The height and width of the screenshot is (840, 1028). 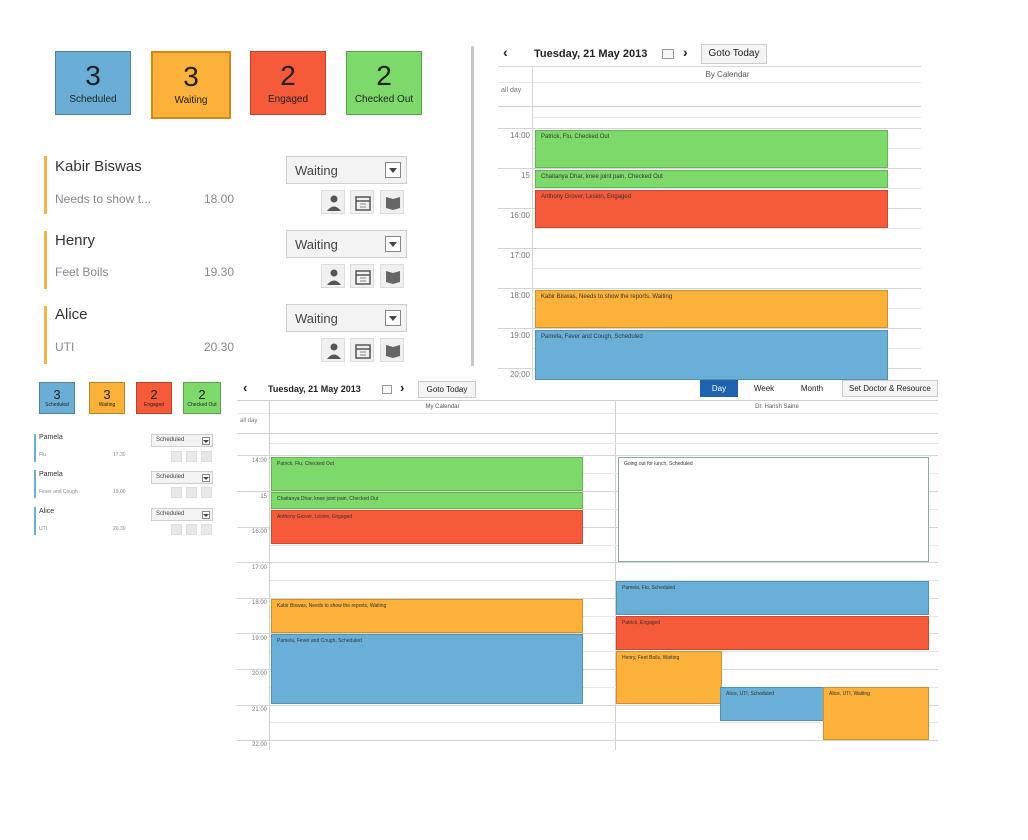 I want to click on time-label: 15, so click(x=525, y=175).